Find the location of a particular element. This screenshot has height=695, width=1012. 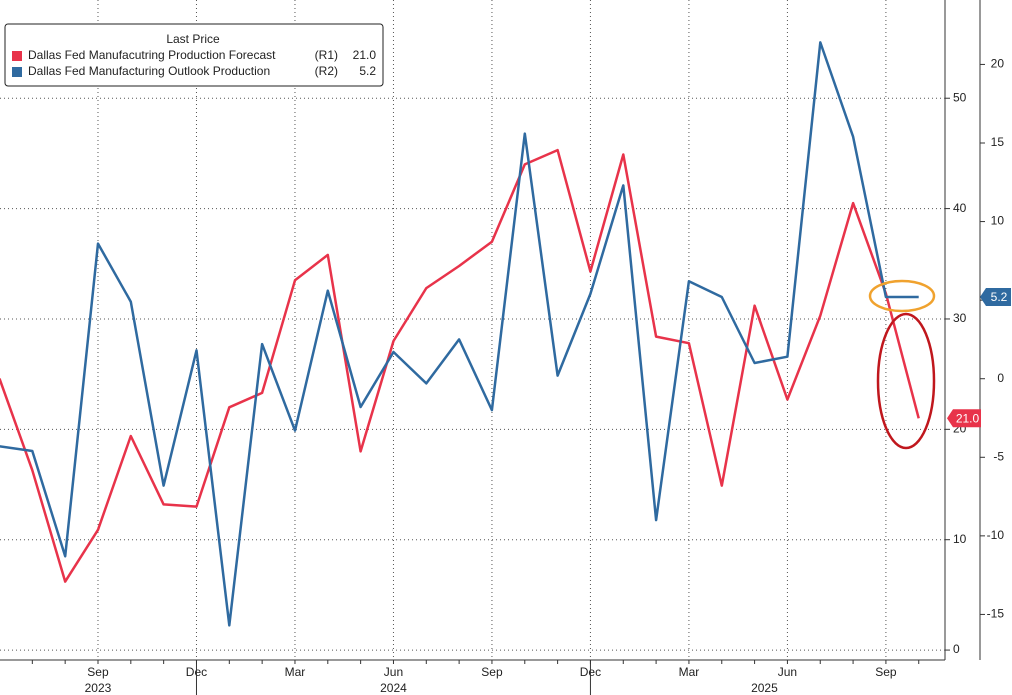

legend-axis-tag: (R1) is located at coordinates (326, 55).